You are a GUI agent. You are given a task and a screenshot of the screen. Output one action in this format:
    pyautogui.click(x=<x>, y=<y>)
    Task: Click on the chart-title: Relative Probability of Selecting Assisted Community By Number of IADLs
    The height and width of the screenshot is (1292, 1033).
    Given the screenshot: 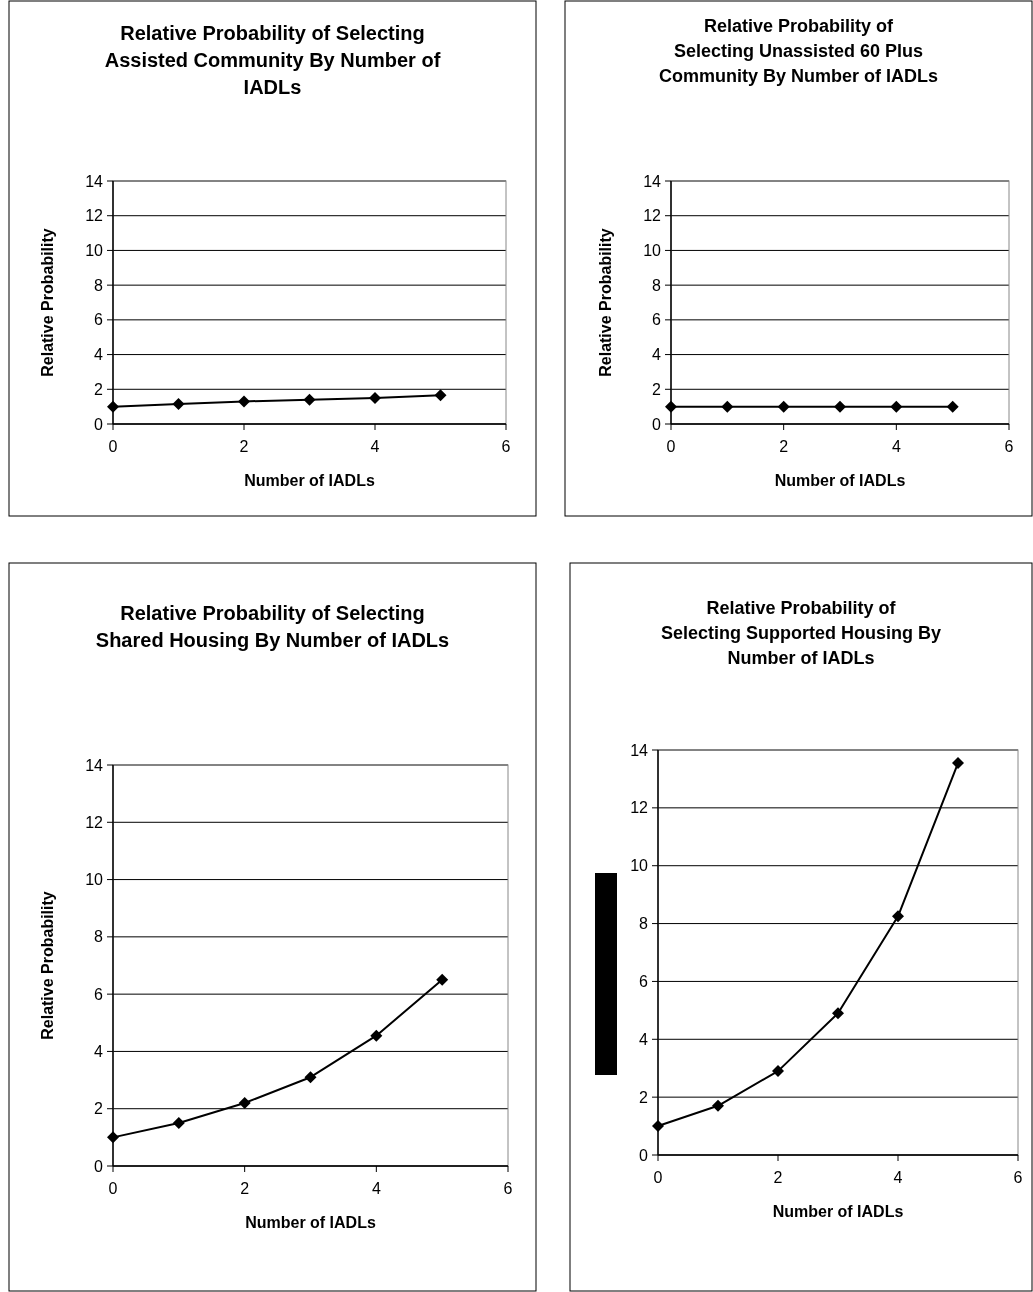 What is the action you would take?
    pyautogui.click(x=272, y=60)
    